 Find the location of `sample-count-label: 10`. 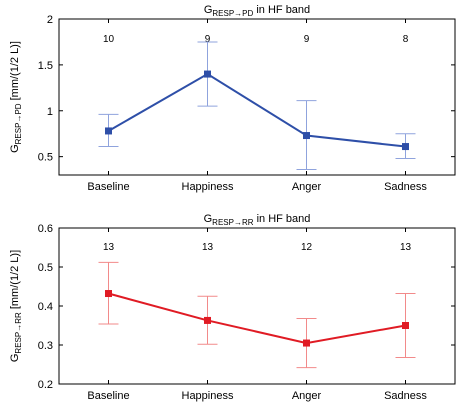

sample-count-label: 10 is located at coordinates (109, 39).